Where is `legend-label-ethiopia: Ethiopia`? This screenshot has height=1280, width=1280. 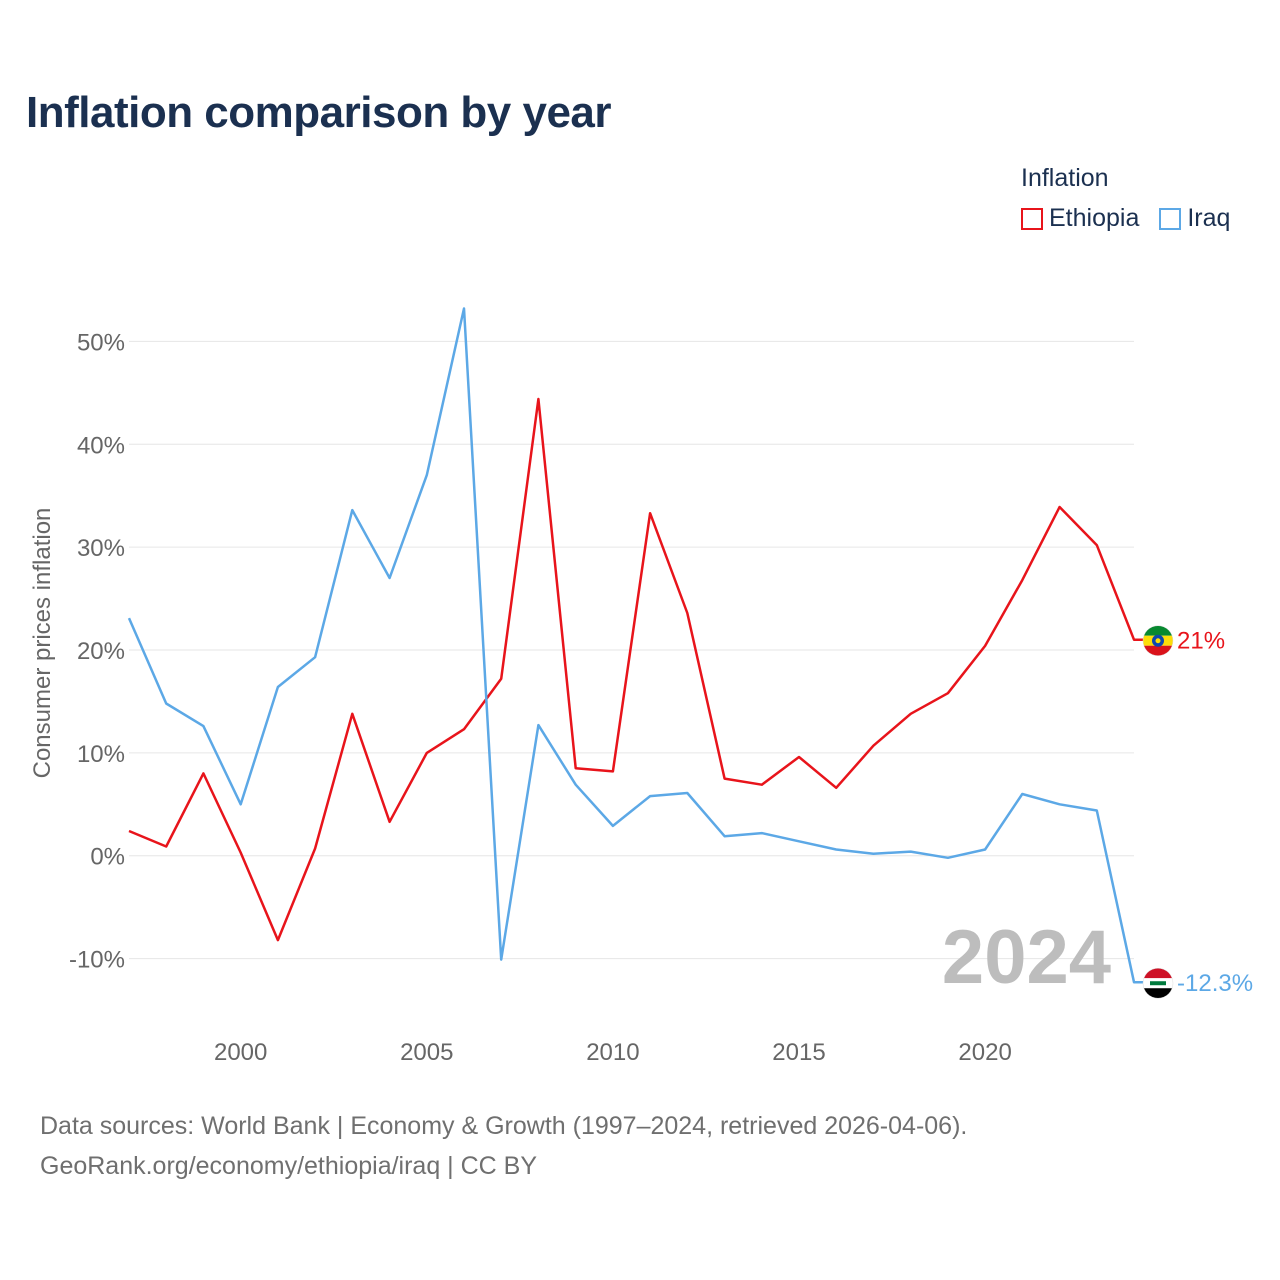 legend-label-ethiopia: Ethiopia is located at coordinates (1094, 218).